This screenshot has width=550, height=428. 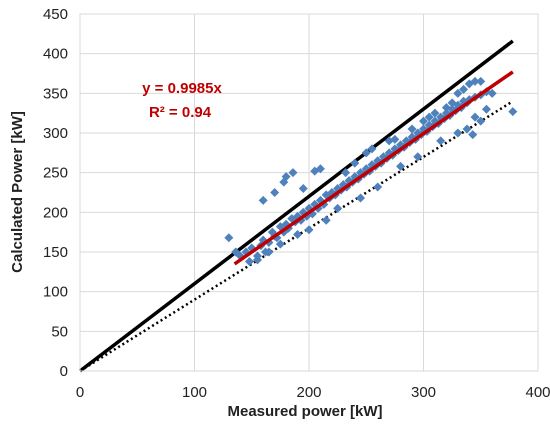 I want to click on x-tick-label: 200, so click(x=308, y=392).